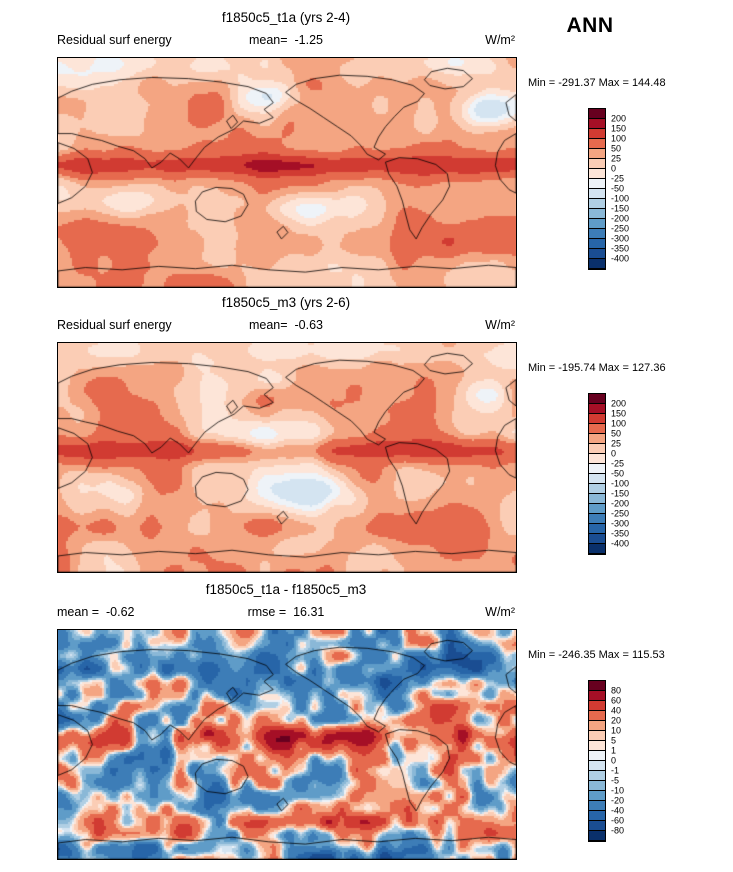 This screenshot has height=872, width=733. I want to click on colorbar-label: -300, so click(620, 523).